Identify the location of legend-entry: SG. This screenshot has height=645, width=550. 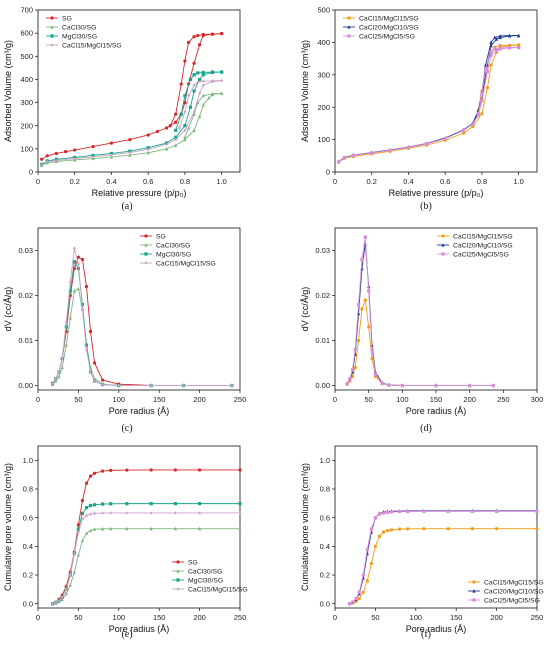
(193, 562).